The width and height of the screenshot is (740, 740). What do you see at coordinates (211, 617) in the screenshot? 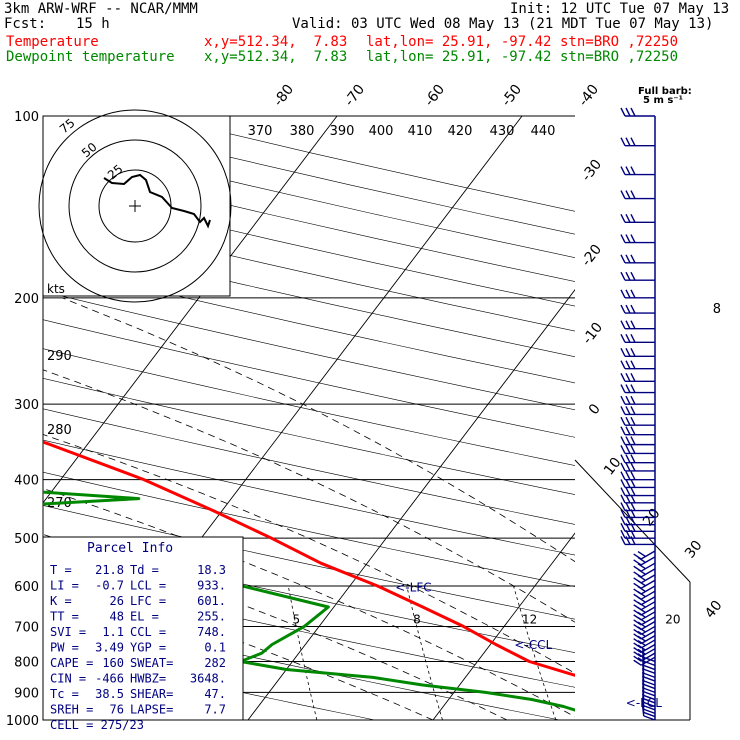
I see `parcel-row-value: 255.` at bounding box center [211, 617].